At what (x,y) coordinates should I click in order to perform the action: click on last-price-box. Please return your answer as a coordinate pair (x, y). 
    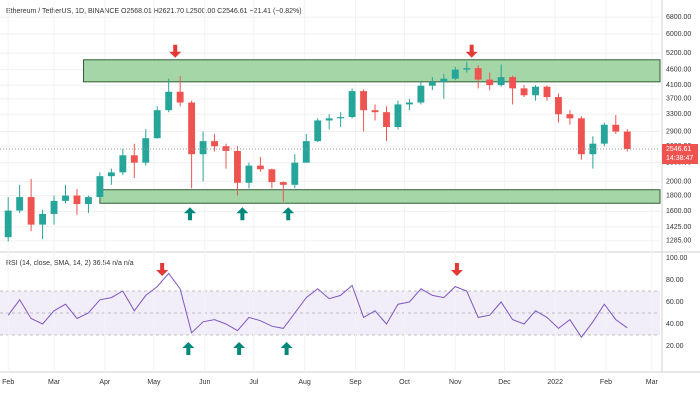
    Looking at the image, I should click on (680, 153).